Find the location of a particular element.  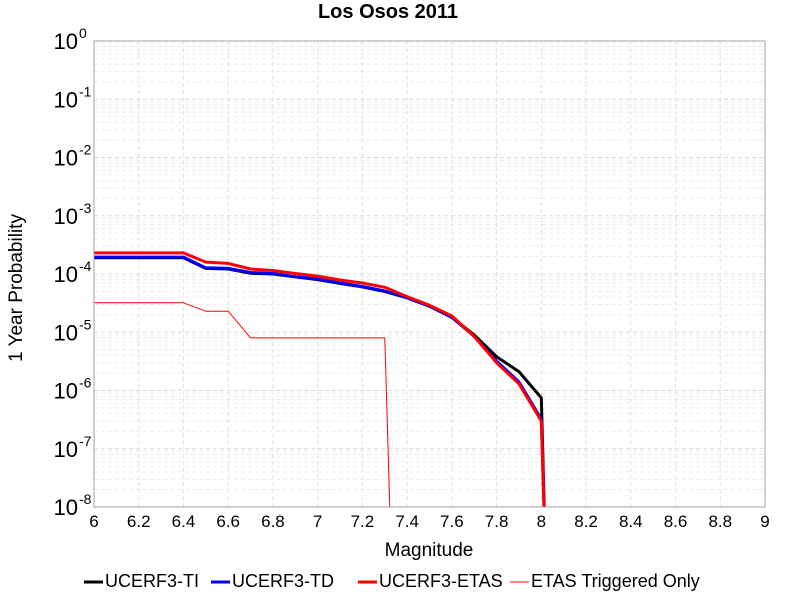

x-tick-label: 7.2 is located at coordinates (363, 521).